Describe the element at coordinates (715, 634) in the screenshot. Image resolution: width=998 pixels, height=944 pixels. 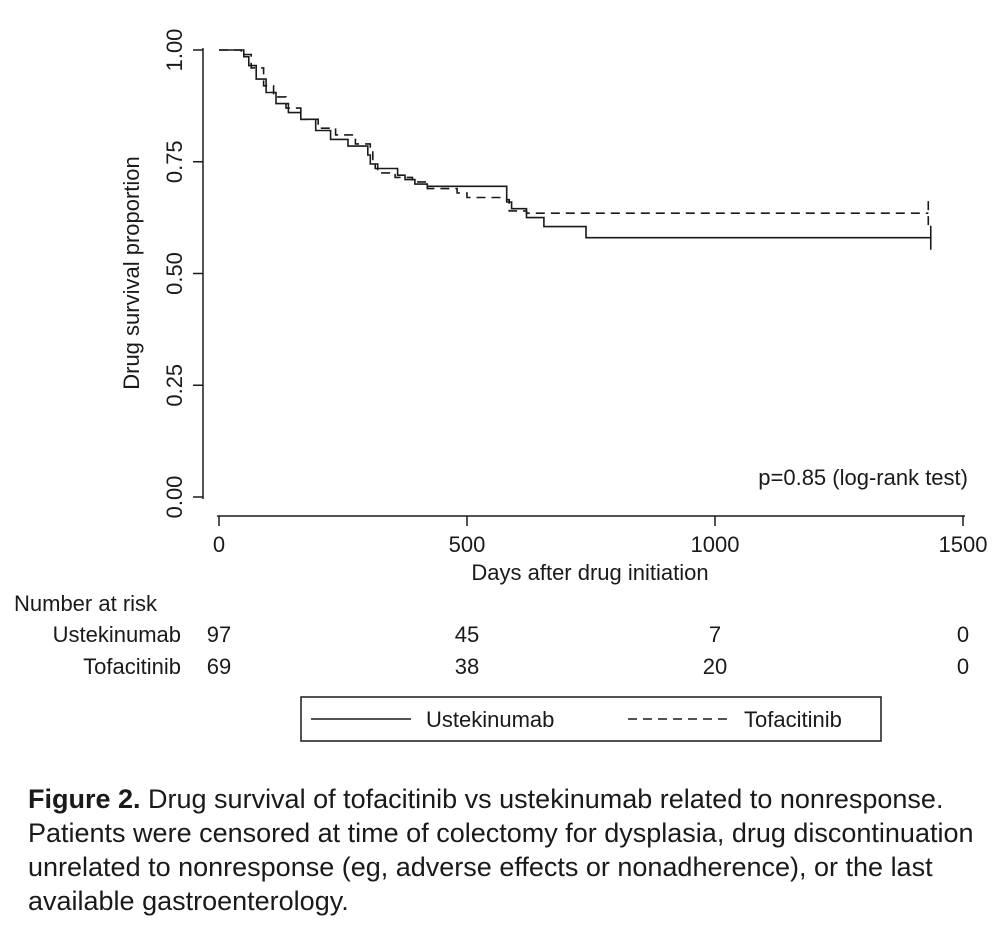
I see `risk-value: 7` at that location.